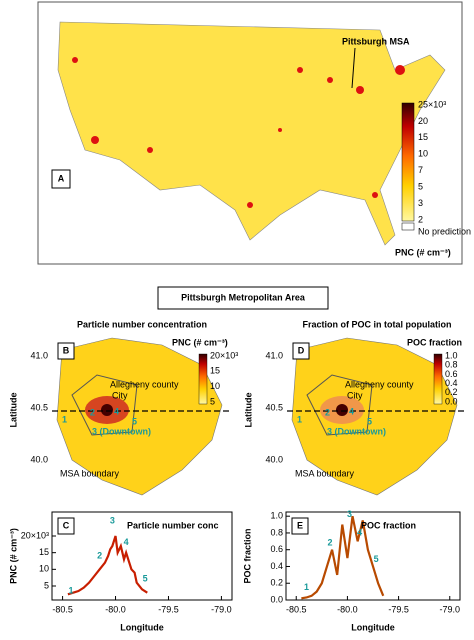 The image size is (474, 640). Describe the element at coordinates (451, 355) in the screenshot. I see `colorbar-tick: 1.0` at that location.